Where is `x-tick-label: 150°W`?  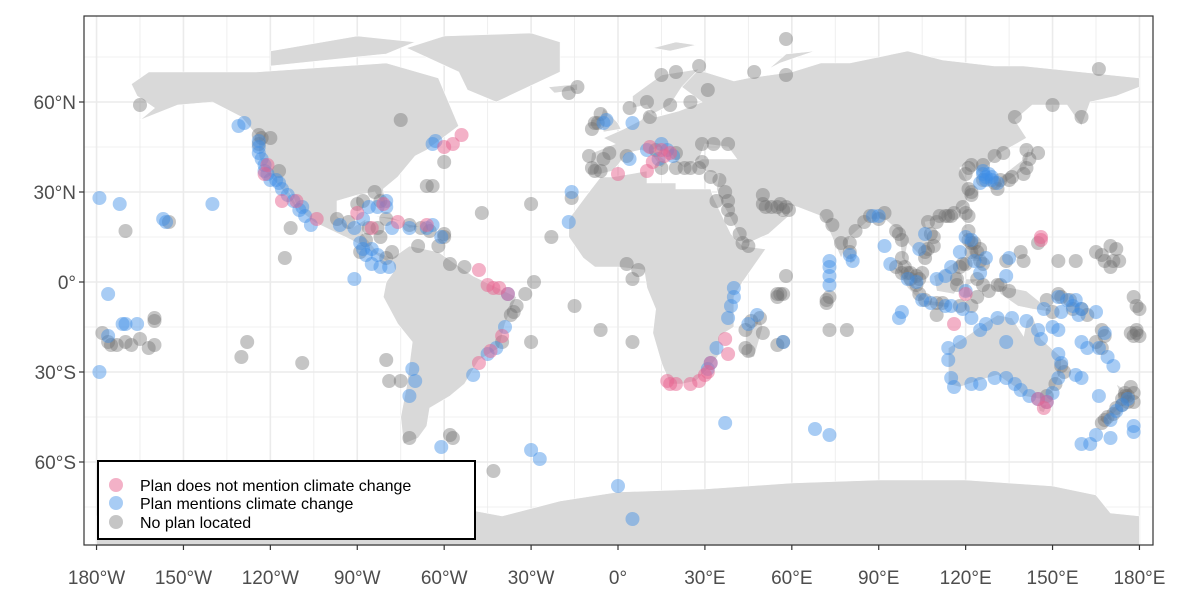 x-tick-label: 150°W is located at coordinates (183, 578).